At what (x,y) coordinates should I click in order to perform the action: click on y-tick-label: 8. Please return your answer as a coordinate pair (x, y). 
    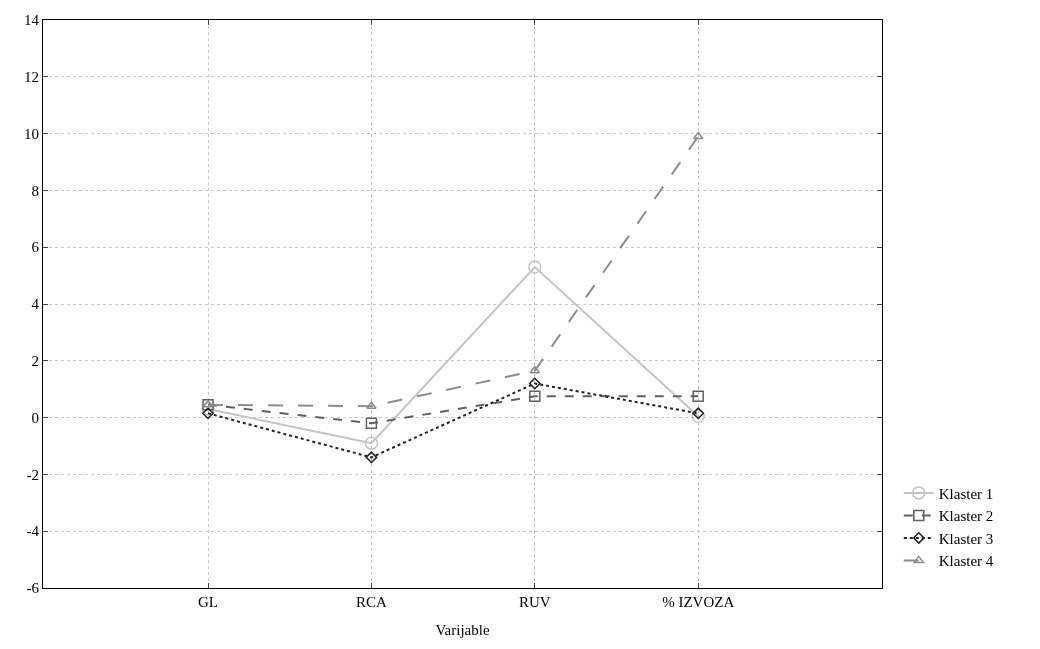
    Looking at the image, I should click on (35, 190).